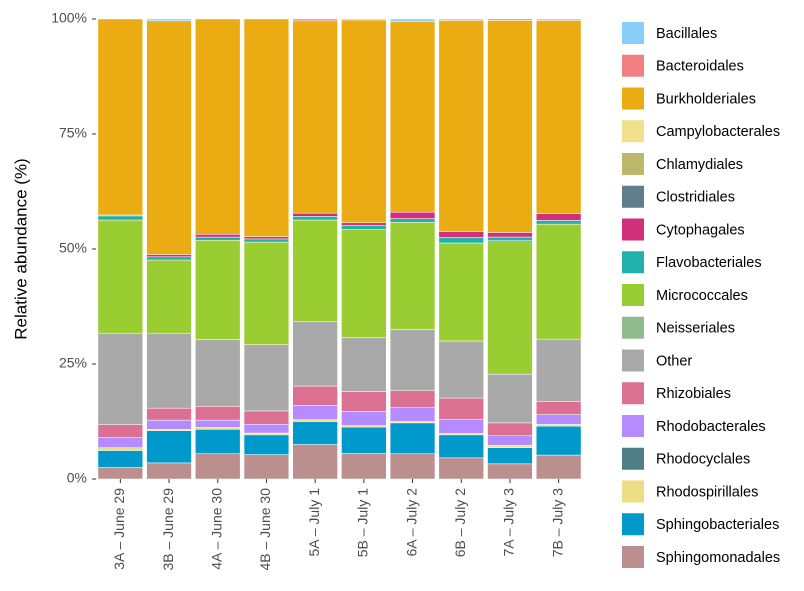  Describe the element at coordinates (557, 522) in the screenshot. I see `x-tick-label: 7B – July 3` at that location.